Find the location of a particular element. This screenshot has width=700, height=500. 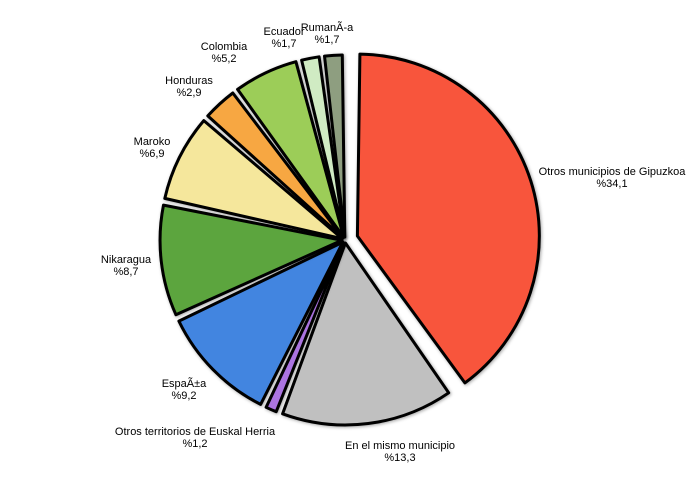

slice-label-colombia: Colombia %5,2 is located at coordinates (224, 53).